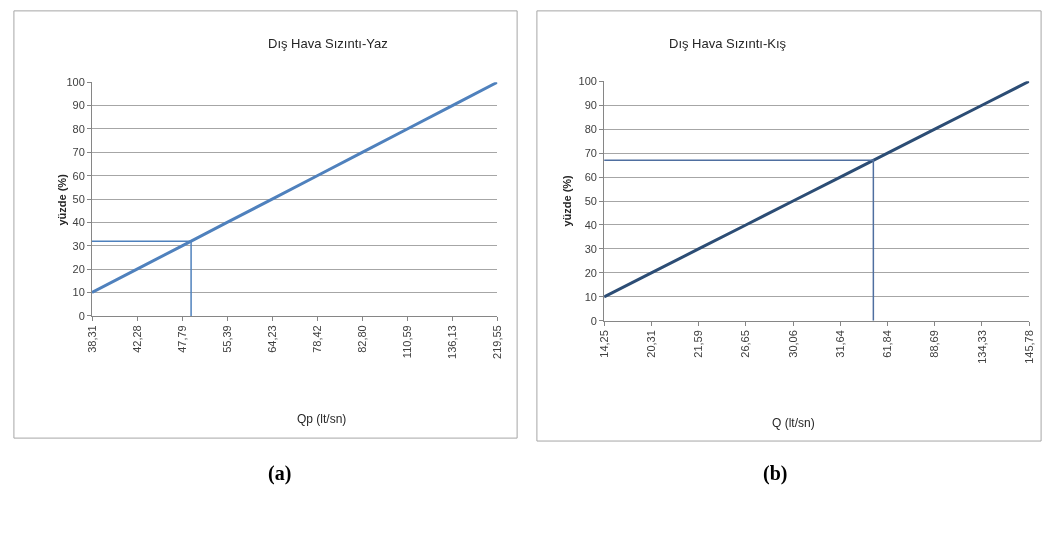  What do you see at coordinates (603, 344) in the screenshot?
I see `x-tick-label: 14,25` at bounding box center [603, 344].